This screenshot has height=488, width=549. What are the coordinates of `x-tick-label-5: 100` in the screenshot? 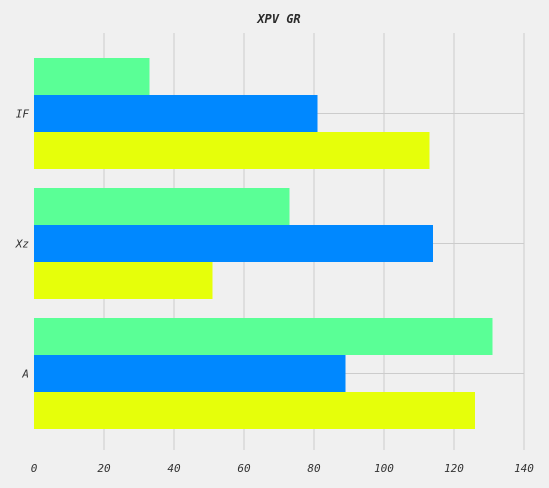 It's located at (384, 468).